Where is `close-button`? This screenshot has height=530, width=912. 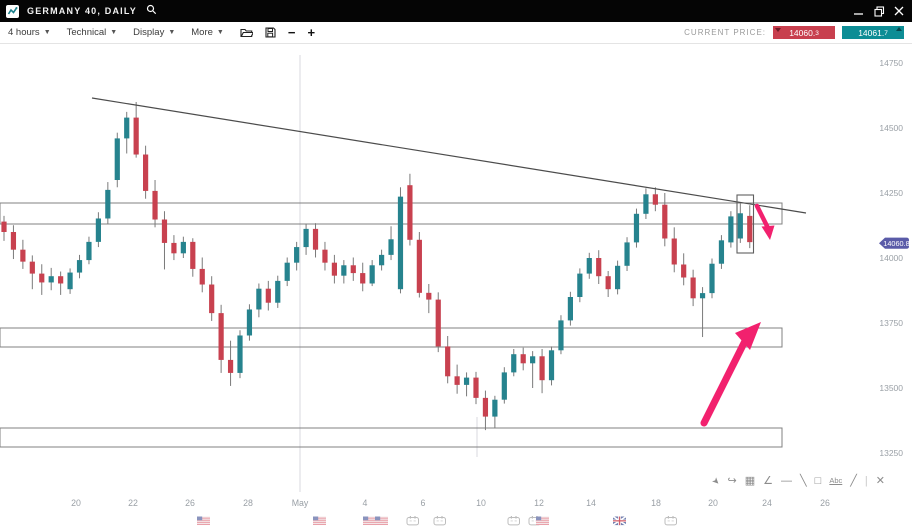 close-button is located at coordinates (899, 11).